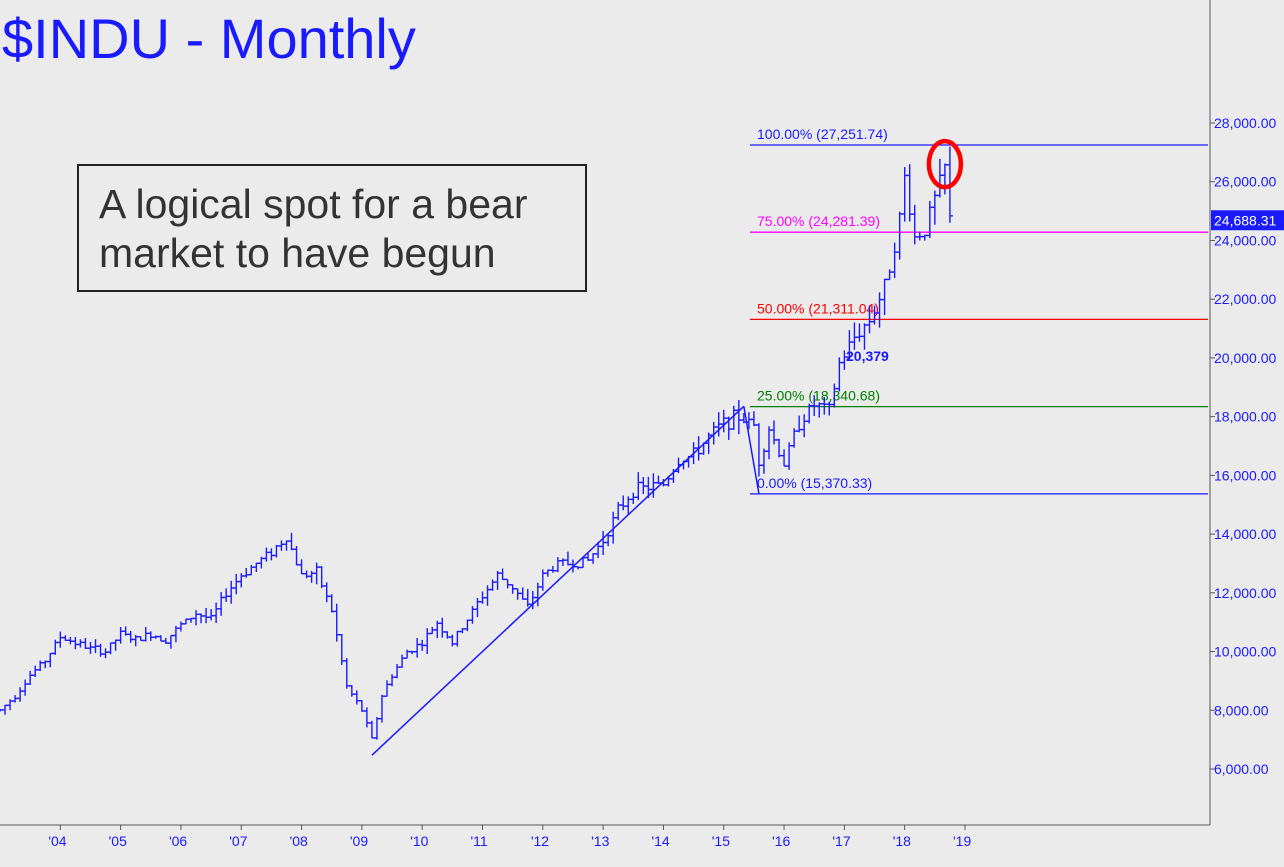  I want to click on x-tick-label: '04, so click(57, 841).